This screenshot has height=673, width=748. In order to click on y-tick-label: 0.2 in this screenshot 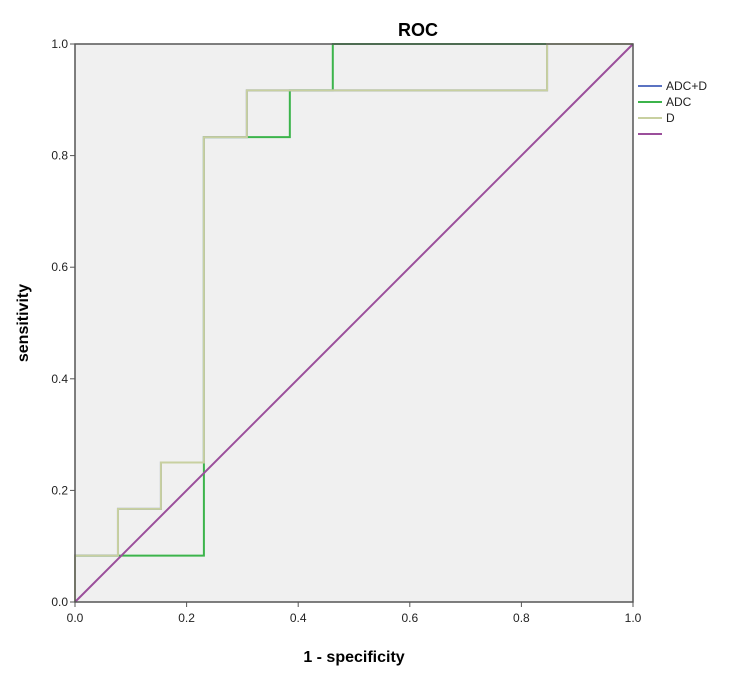, I will do `click(59, 490)`.